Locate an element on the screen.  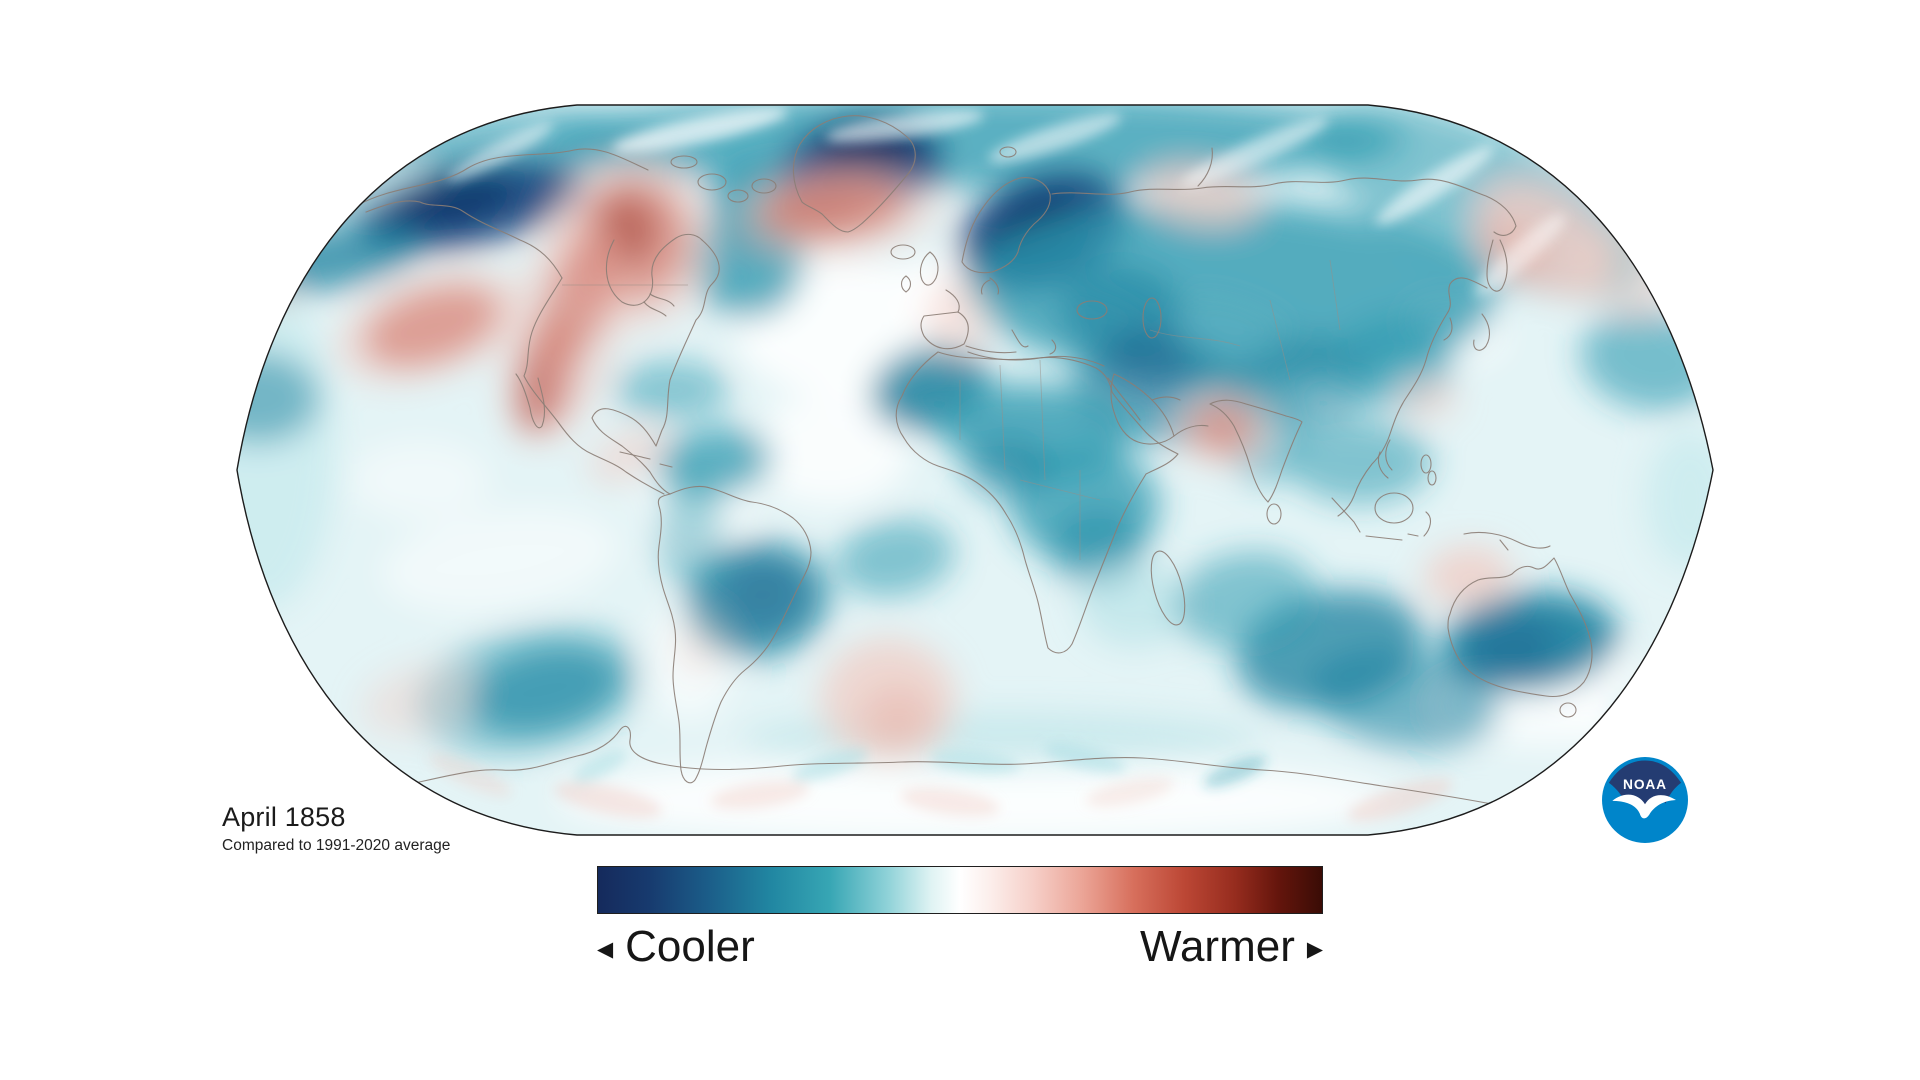
title-block: April 1858 Compared to 1991-2020 average is located at coordinates (336, 828).